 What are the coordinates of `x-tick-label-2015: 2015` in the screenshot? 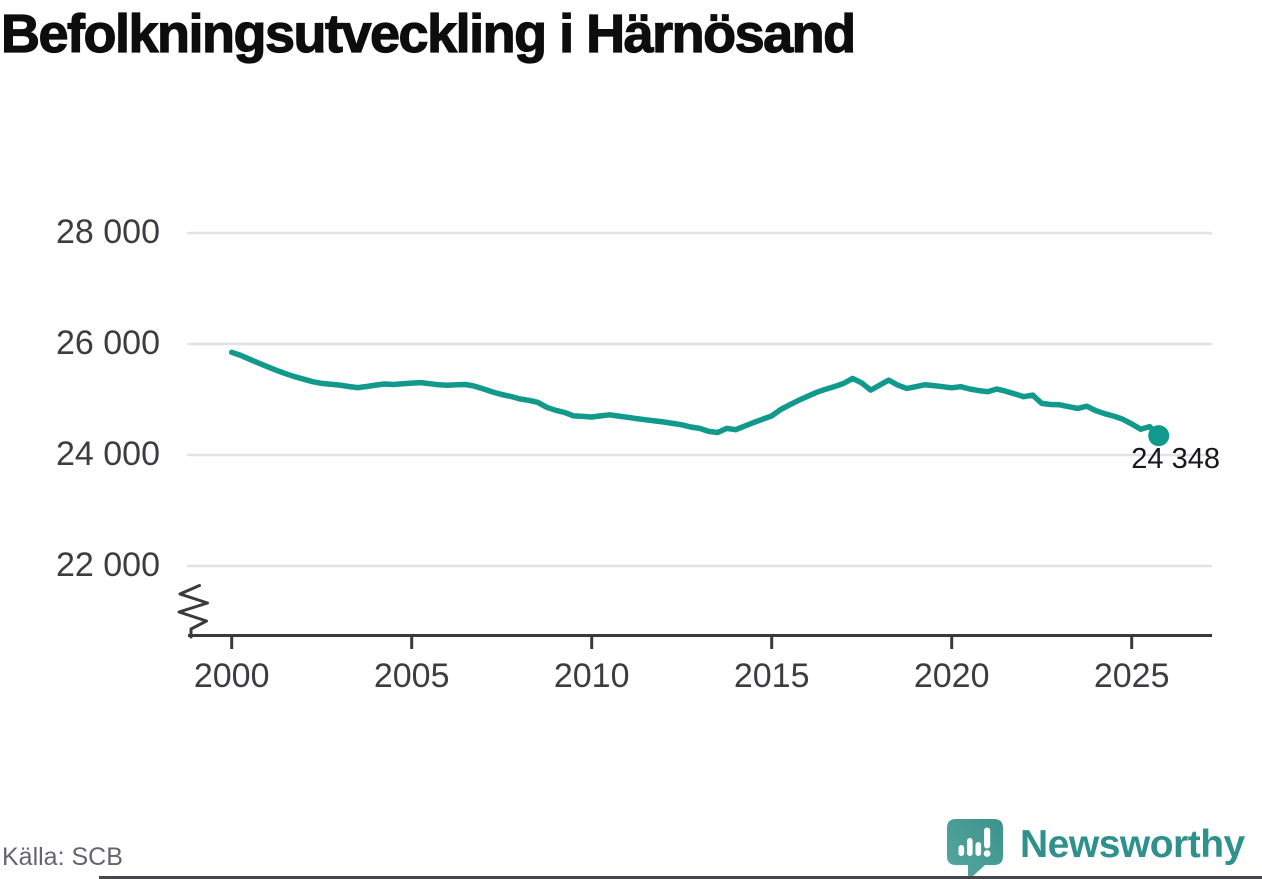 It's located at (771, 676).